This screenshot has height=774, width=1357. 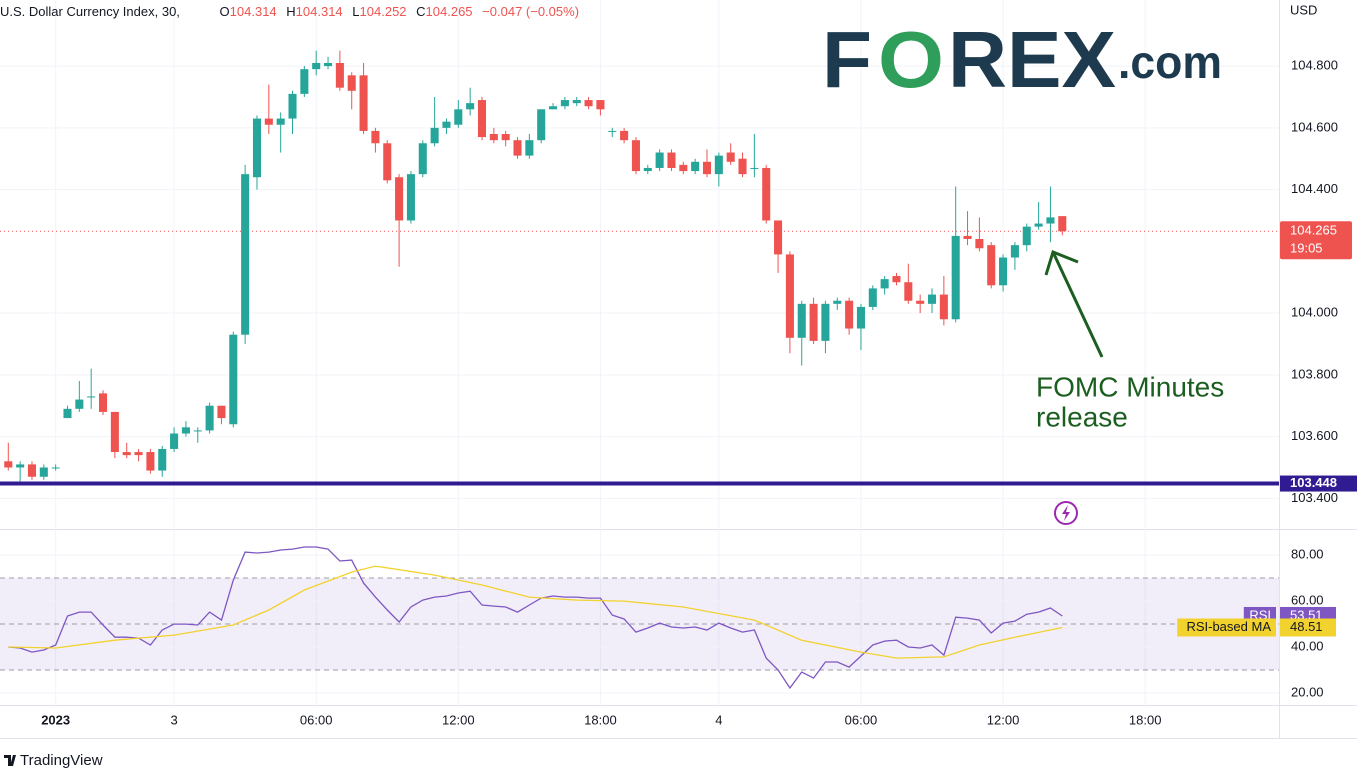 I want to click on countdown-label: 19:05, so click(x=1306, y=248).